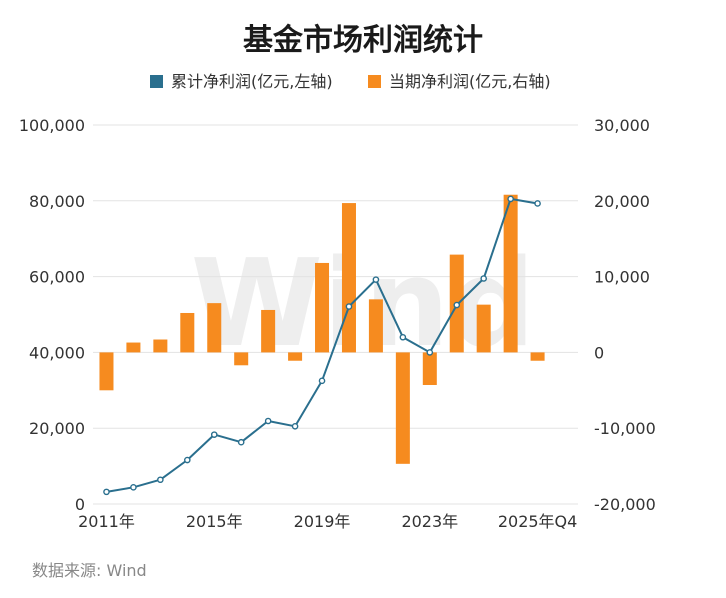 The width and height of the screenshot is (726, 598). Describe the element at coordinates (57, 428) in the screenshot. I see `left-tick-label: 20,000` at that location.